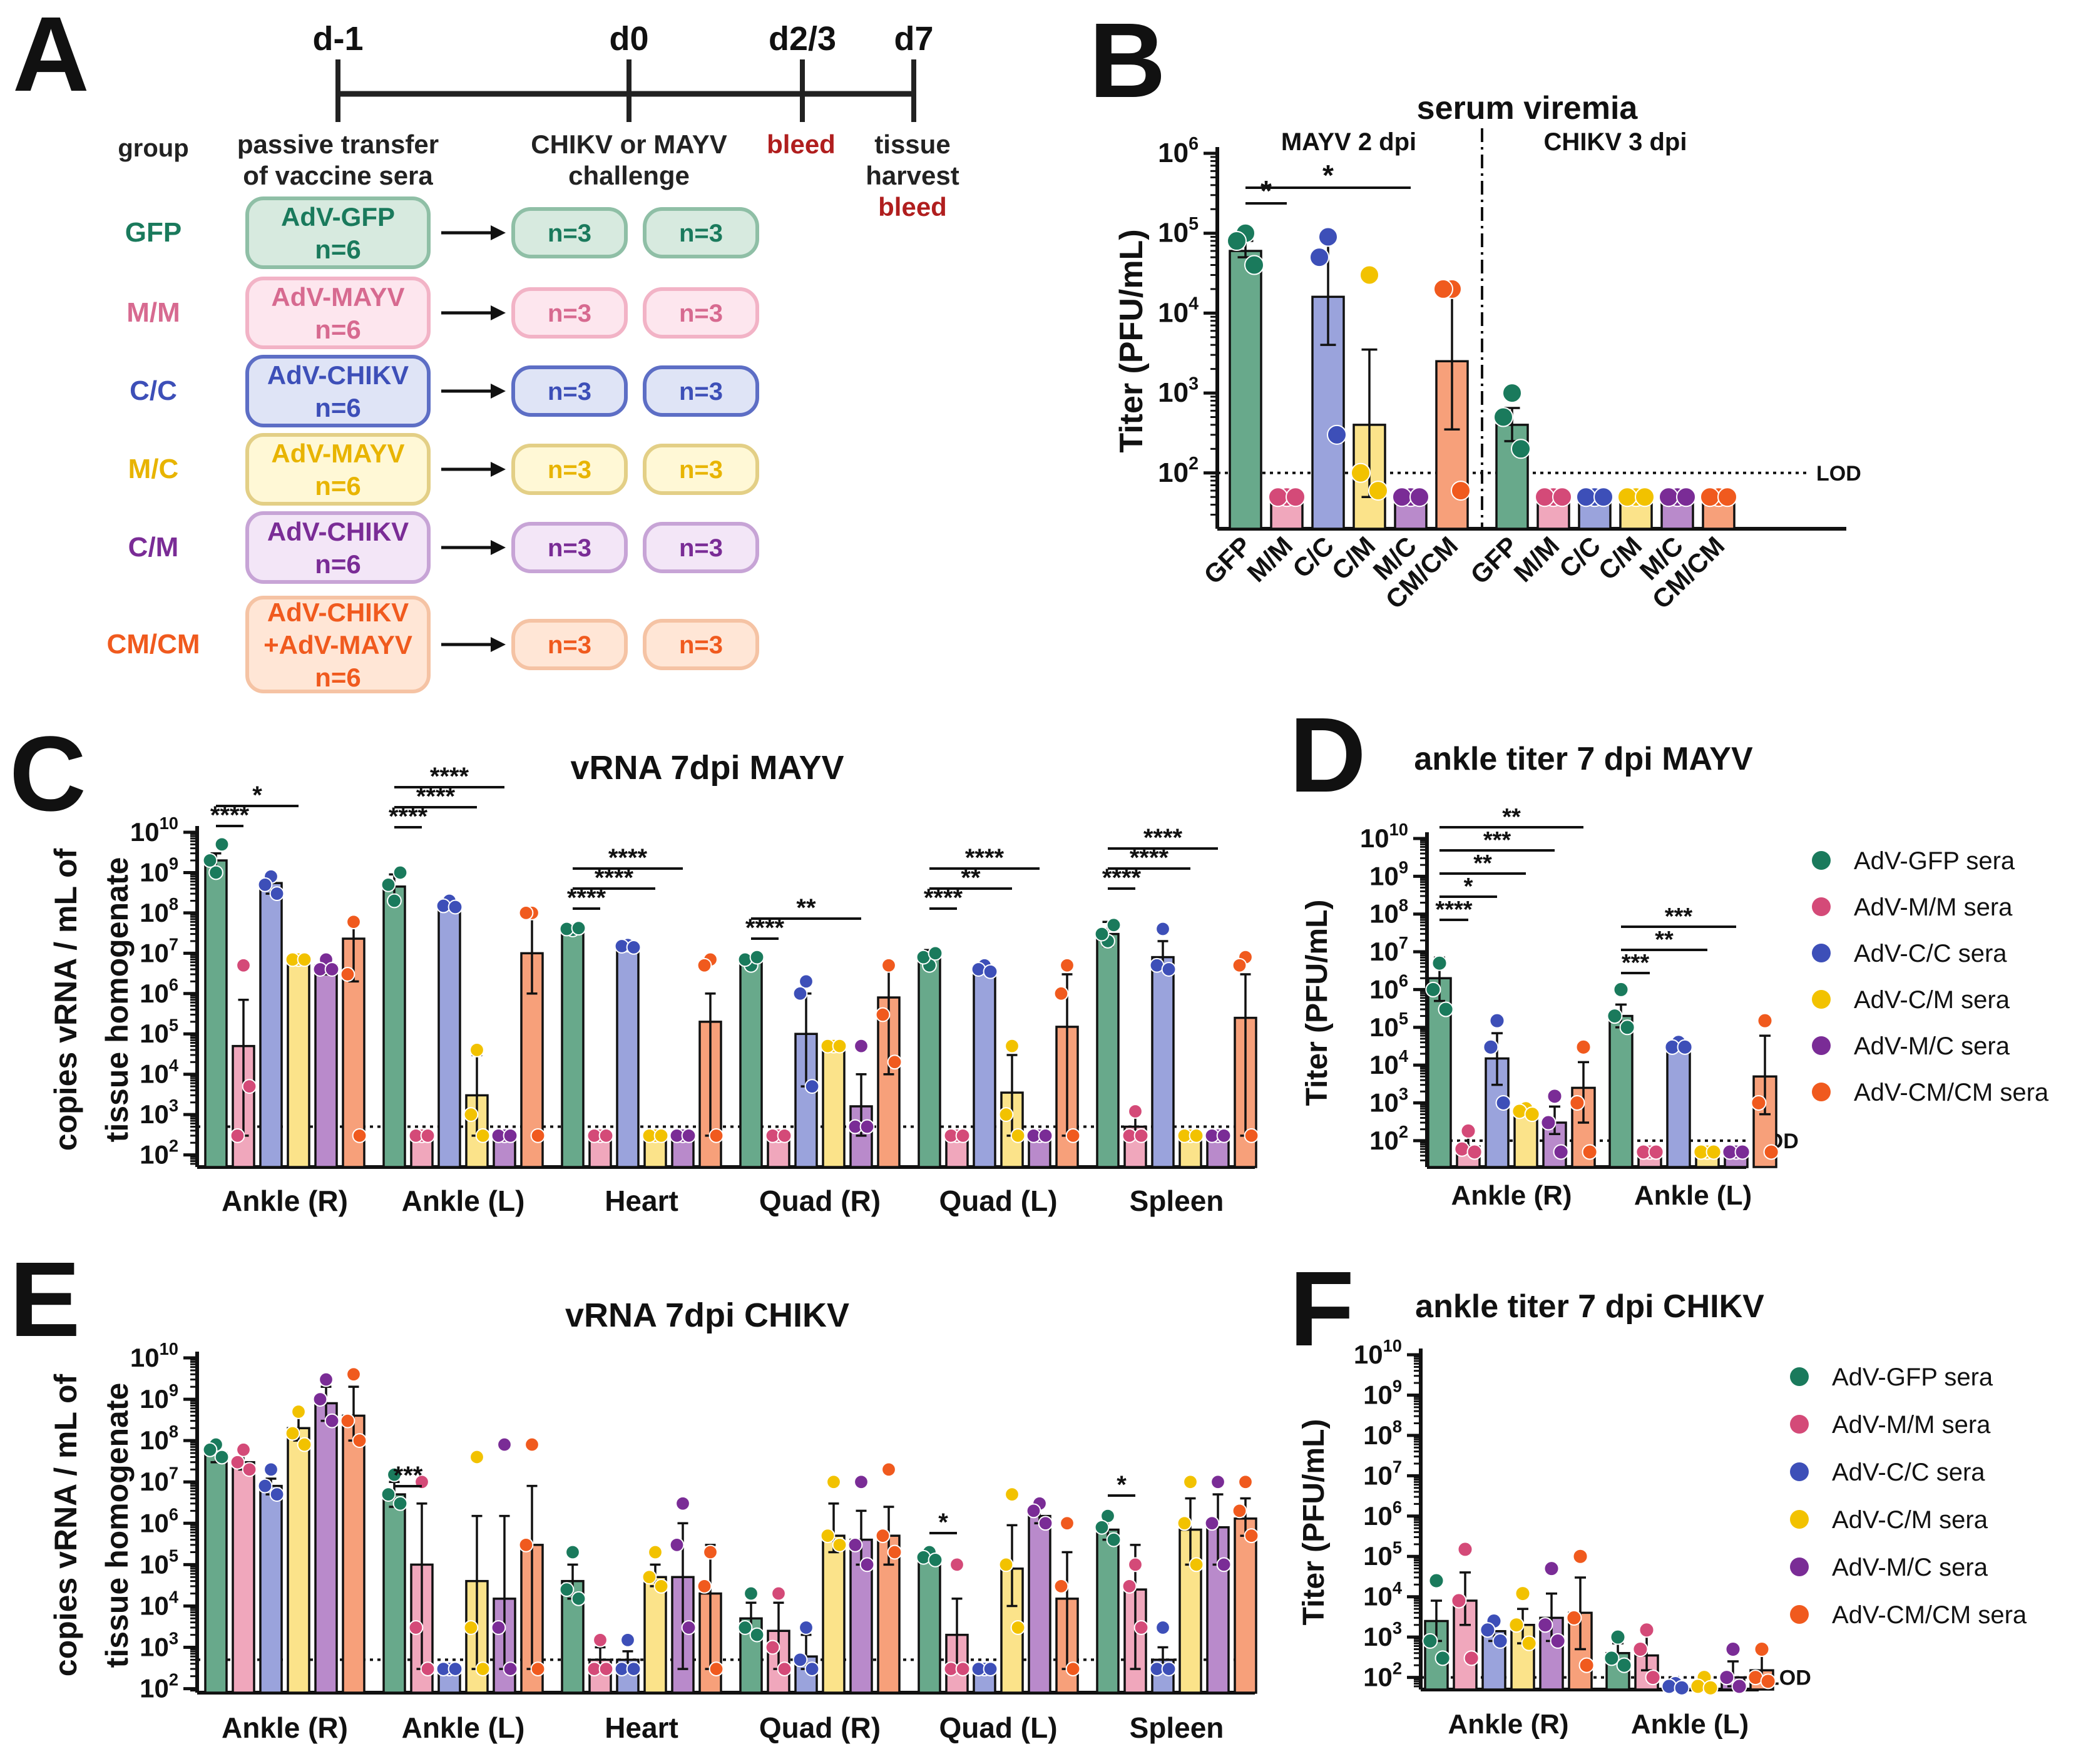 This screenshot has height=1764, width=2076. Describe the element at coordinates (1690, 1724) in the screenshot. I see `x-group-label: Ankle (L)` at that location.